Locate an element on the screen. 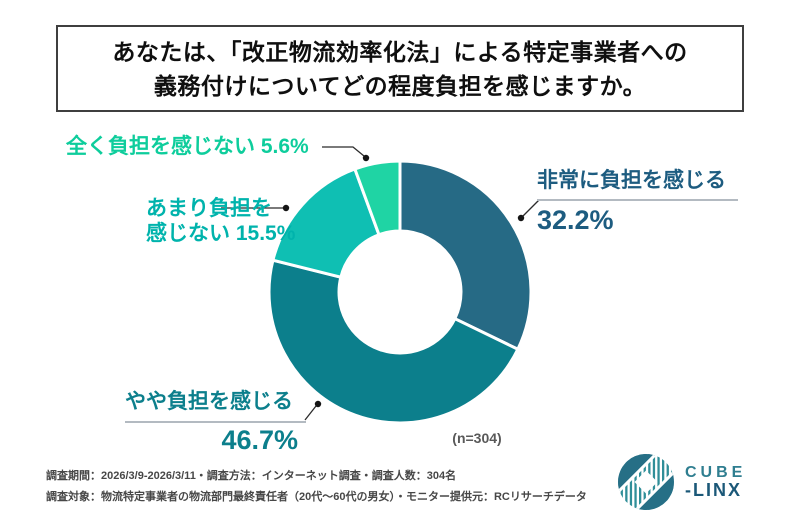 The height and width of the screenshot is (525, 800). sample-size-label: (n=304) is located at coordinates (477, 438).